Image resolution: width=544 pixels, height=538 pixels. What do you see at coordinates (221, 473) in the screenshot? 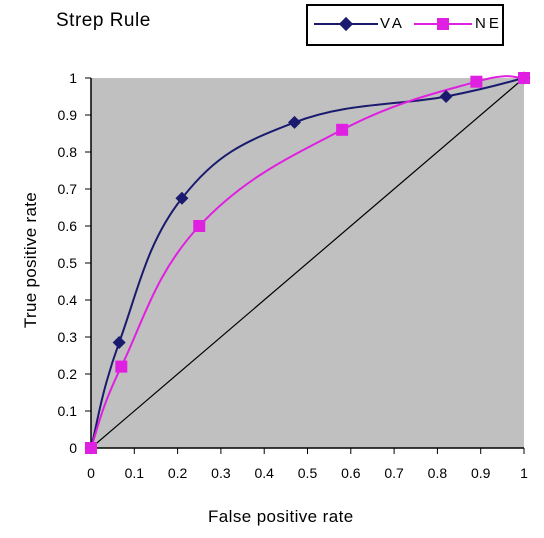
I see `x-tick-label: 0.3` at bounding box center [221, 473].